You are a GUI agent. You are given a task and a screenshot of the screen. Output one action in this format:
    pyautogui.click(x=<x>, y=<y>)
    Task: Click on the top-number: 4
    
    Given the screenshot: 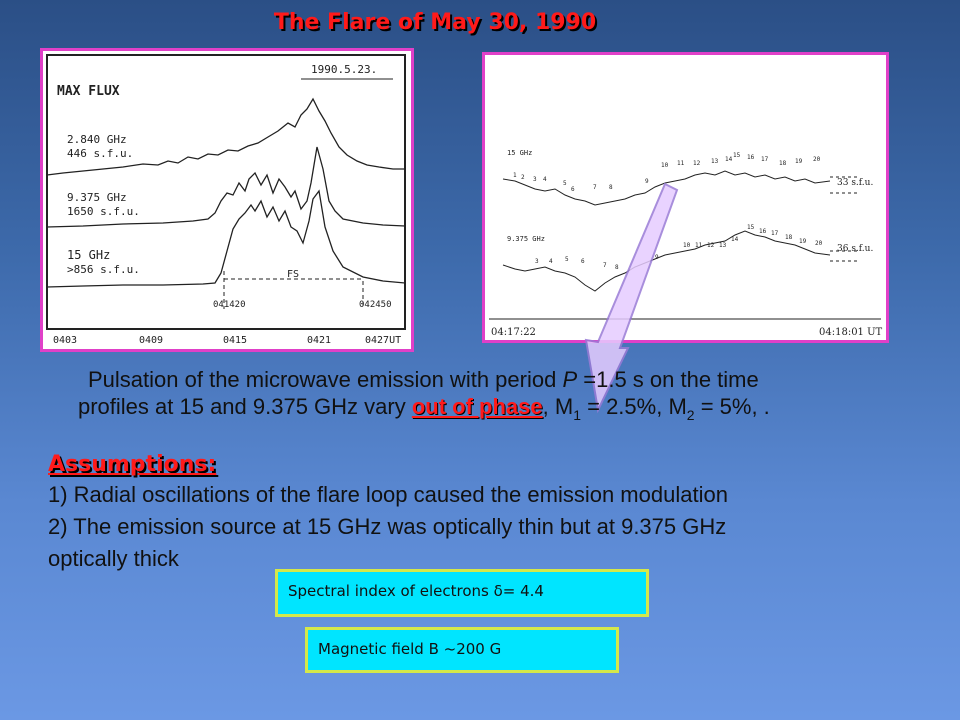 What is the action you would take?
    pyautogui.click(x=545, y=179)
    